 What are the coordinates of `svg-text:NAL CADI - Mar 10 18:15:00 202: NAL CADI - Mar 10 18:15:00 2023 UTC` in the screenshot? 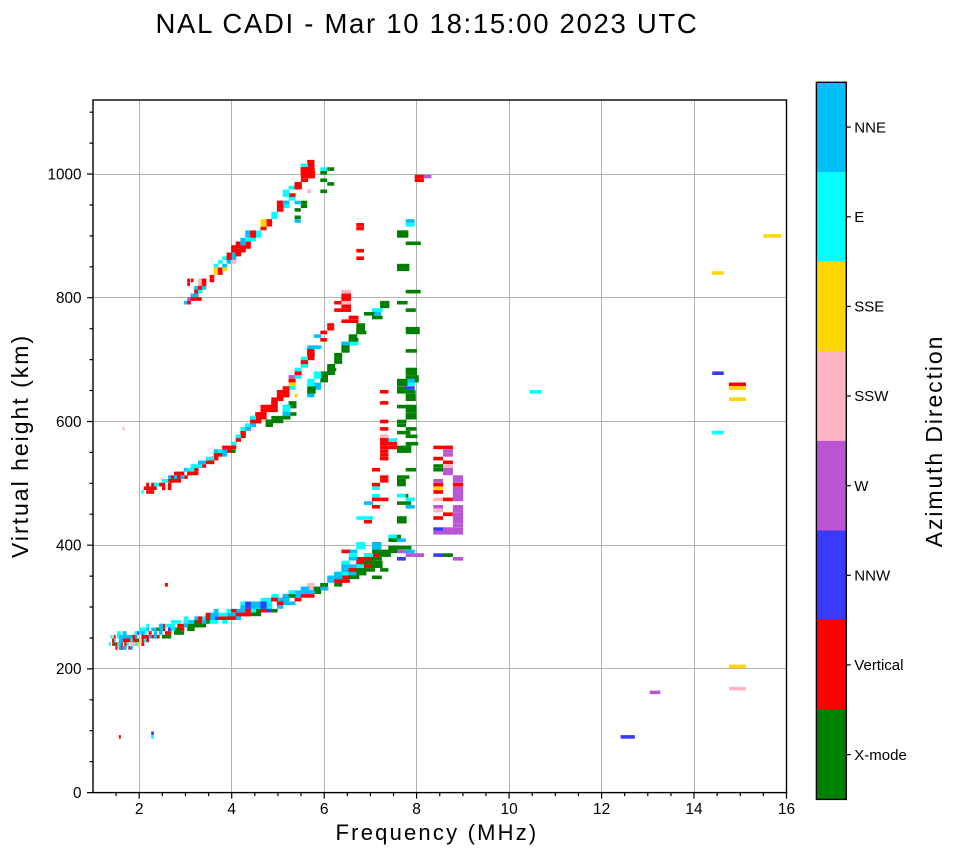 It's located at (426, 23).